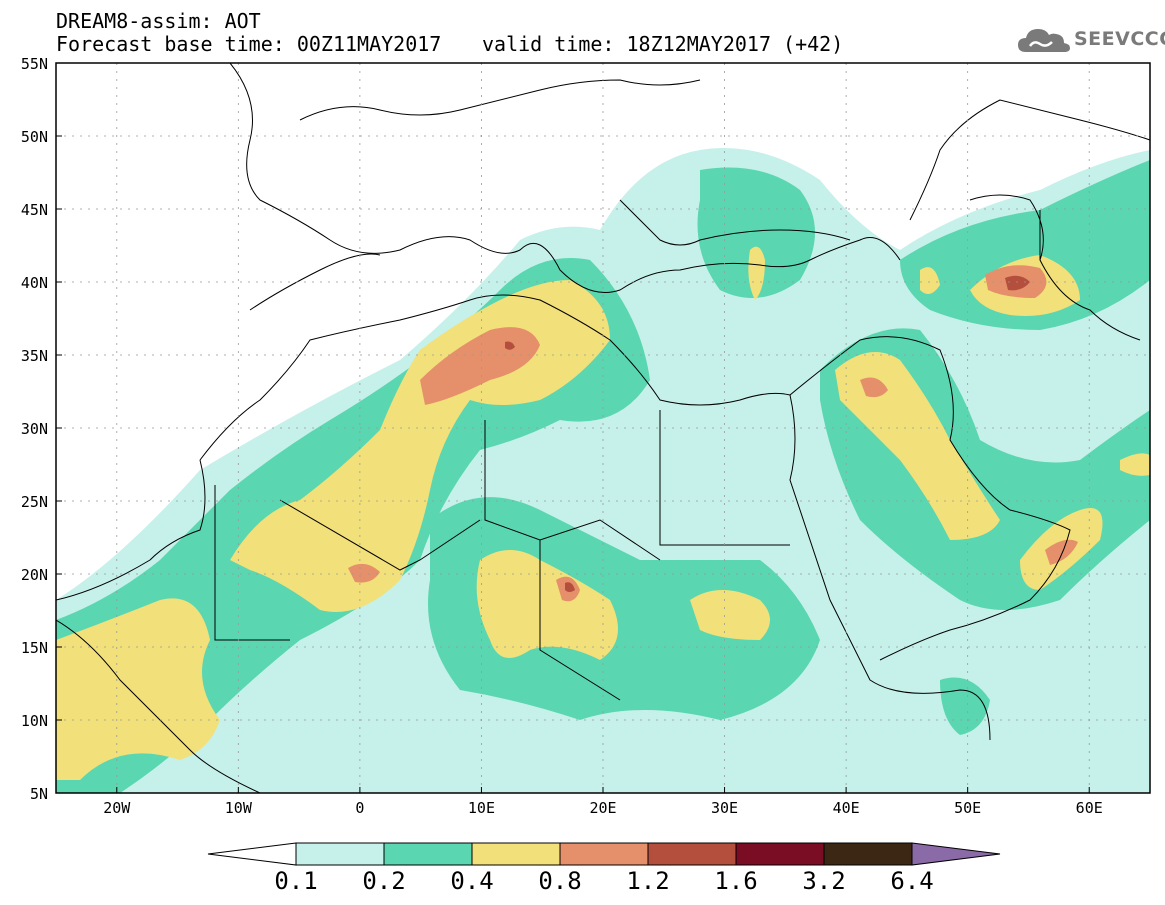 This screenshot has width=1165, height=905. I want to click on latitude-labels: 55N 50N 45N 40N 35N 30N 25N 20N 15N 10N 5N, so click(41, 429).